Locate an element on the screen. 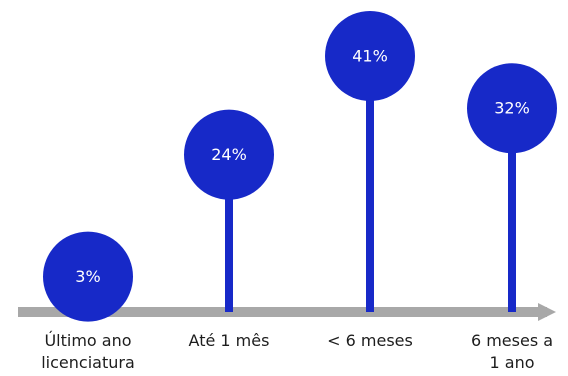 This screenshot has width=568, height=376. category-label-line-3-1: 1 ano is located at coordinates (512, 362).